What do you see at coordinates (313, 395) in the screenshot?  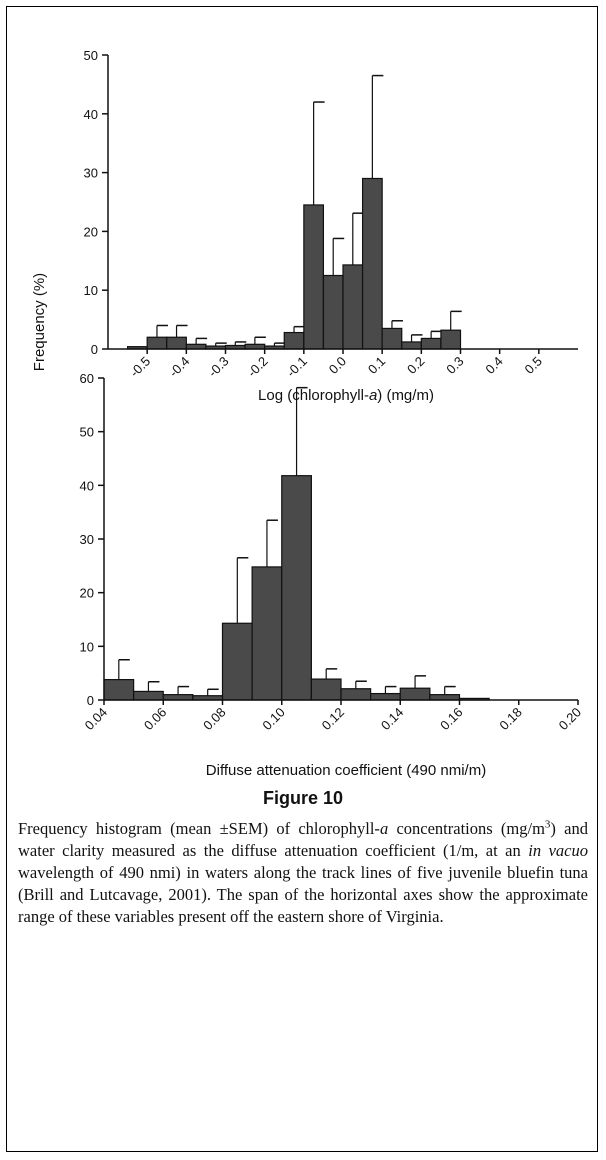 I see `x-axis-label-part: Log (chlorophyll-` at bounding box center [313, 395].